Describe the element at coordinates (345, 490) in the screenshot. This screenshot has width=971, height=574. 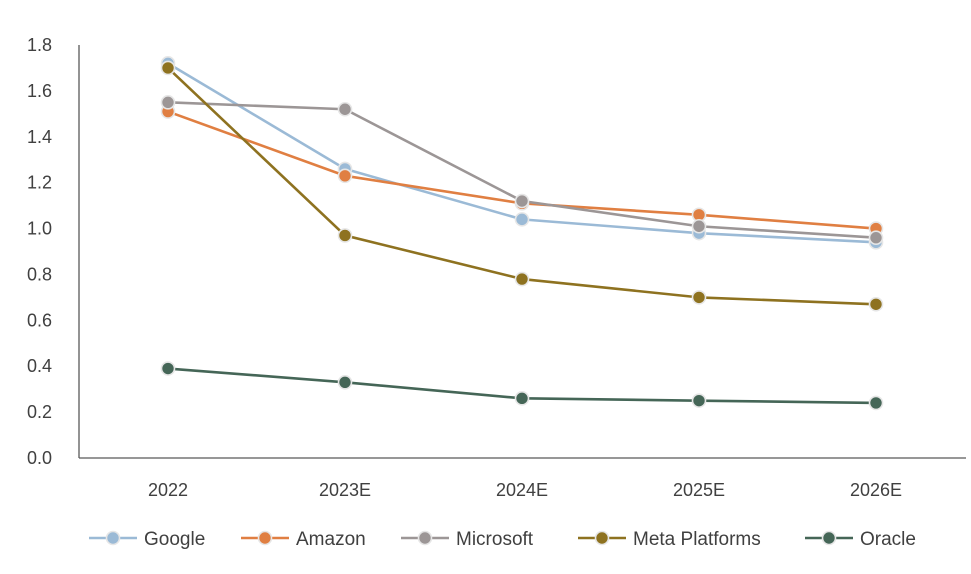
I see `x-tick-label: 2023E` at that location.